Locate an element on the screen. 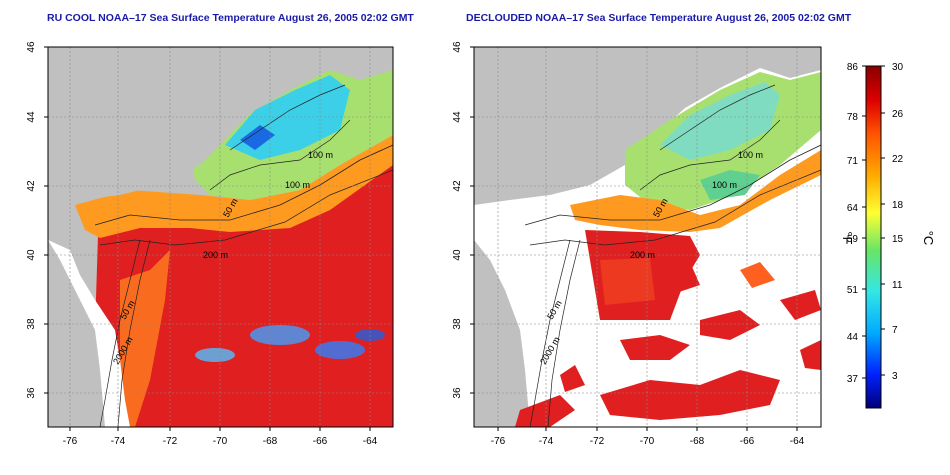 Image resolution: width=950 pixels, height=475 pixels. colorbar-c-tick: 18 is located at coordinates (898, 205).